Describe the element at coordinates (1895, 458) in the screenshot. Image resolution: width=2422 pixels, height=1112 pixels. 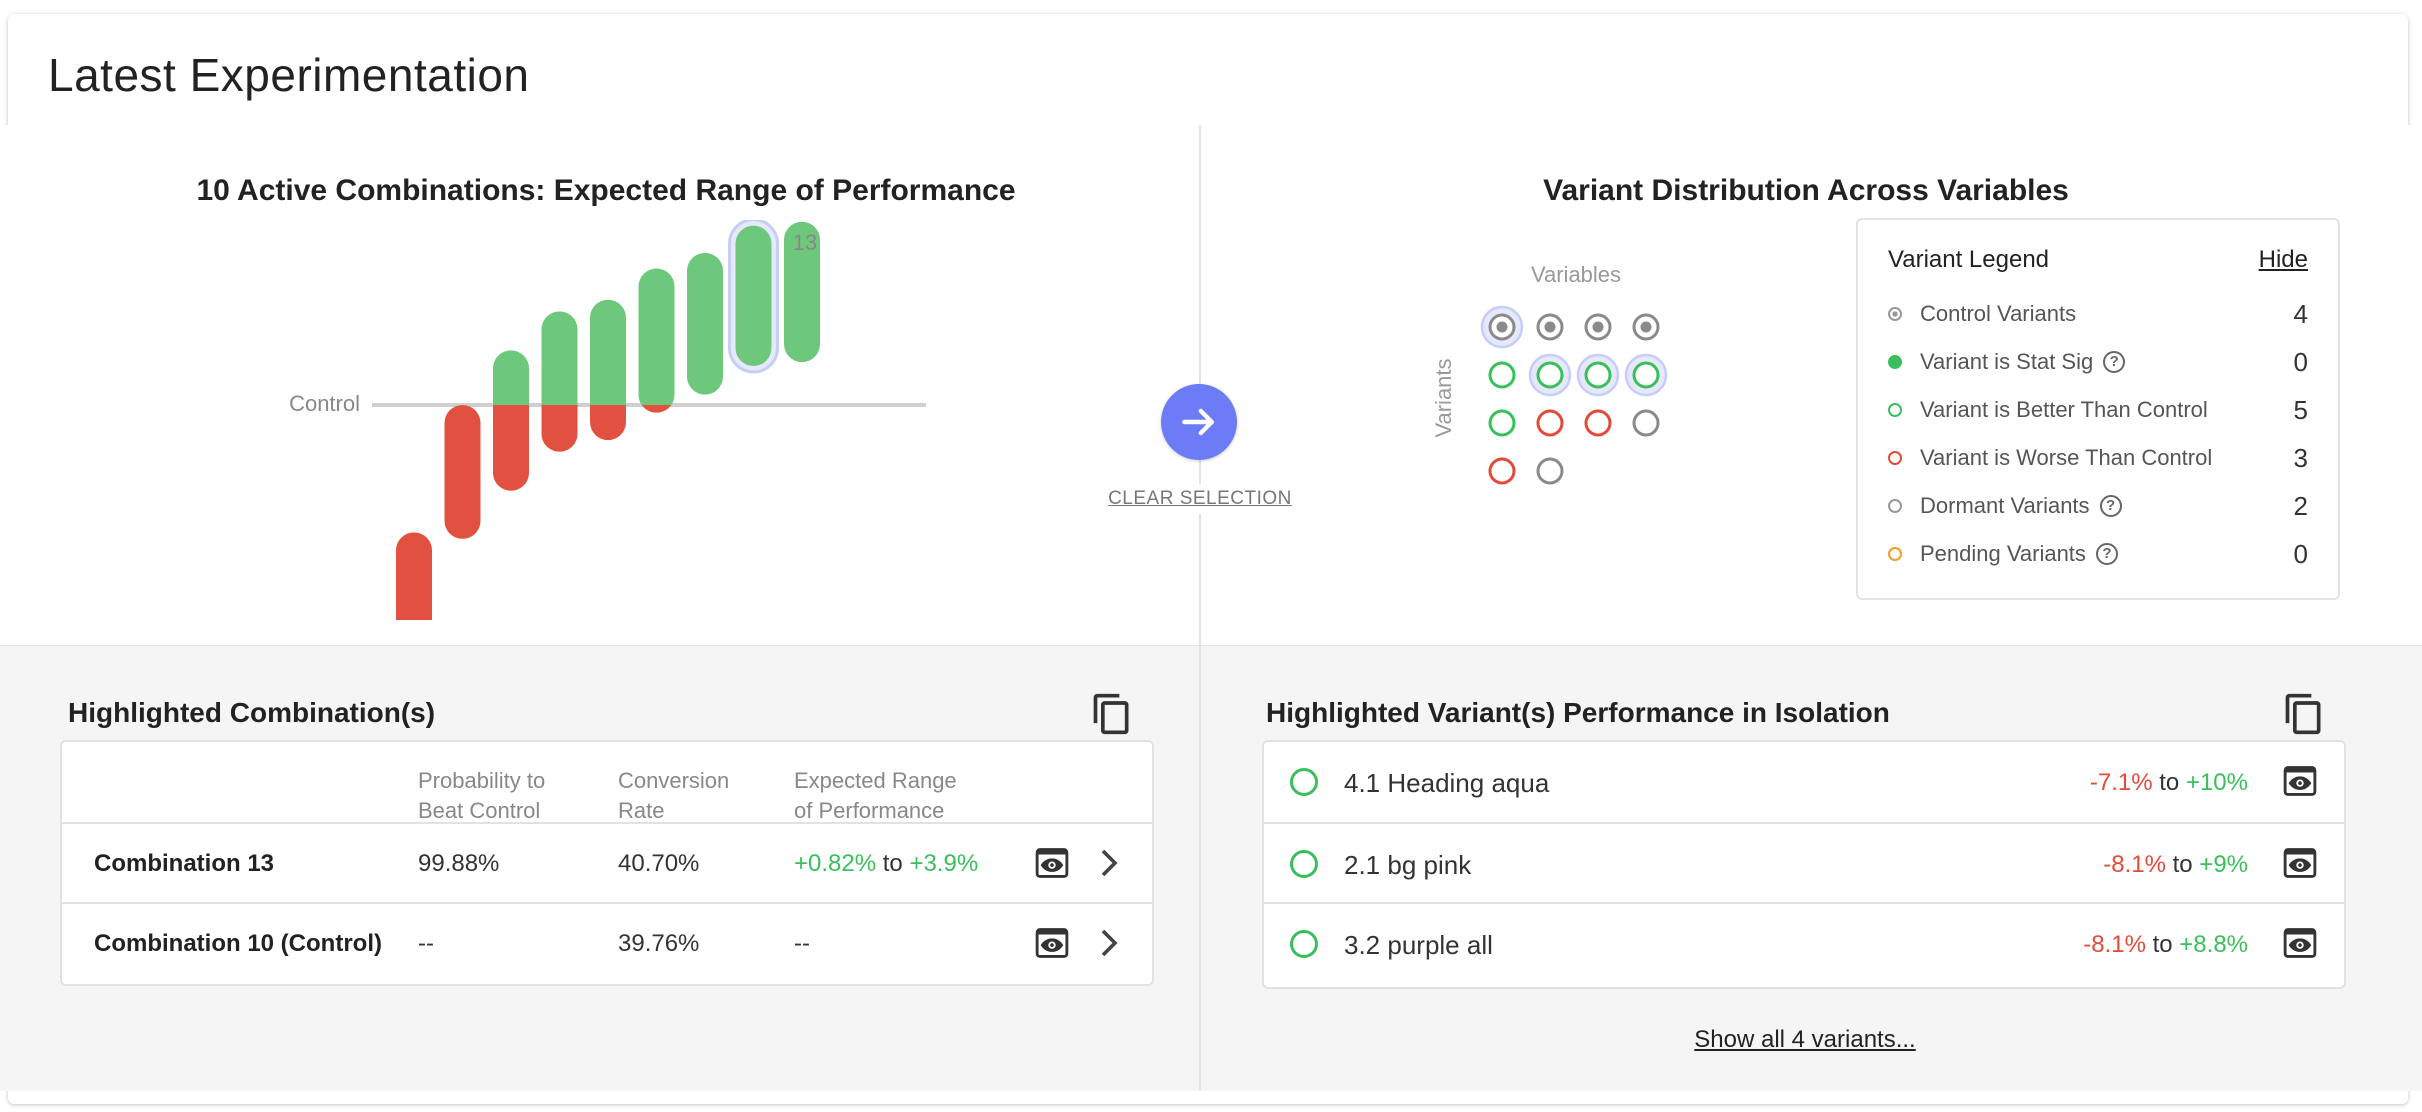
I see `worse-legend-icon` at that location.